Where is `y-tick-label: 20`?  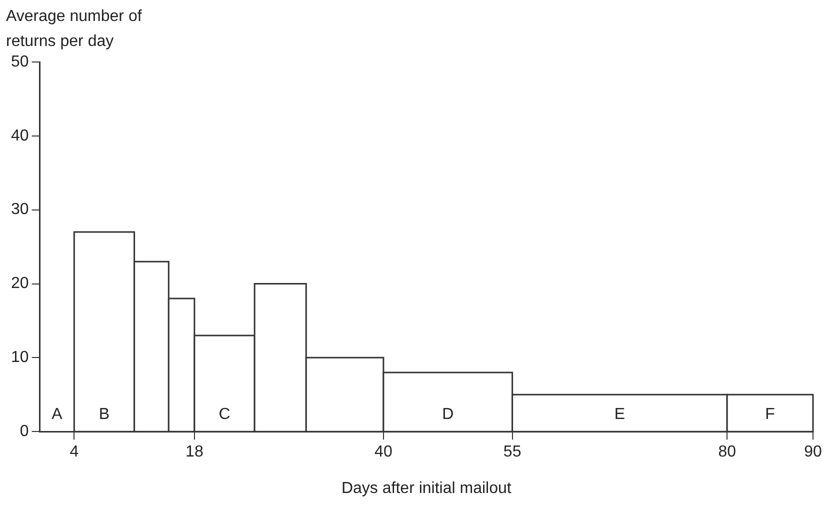
y-tick-label: 20 is located at coordinates (20, 283).